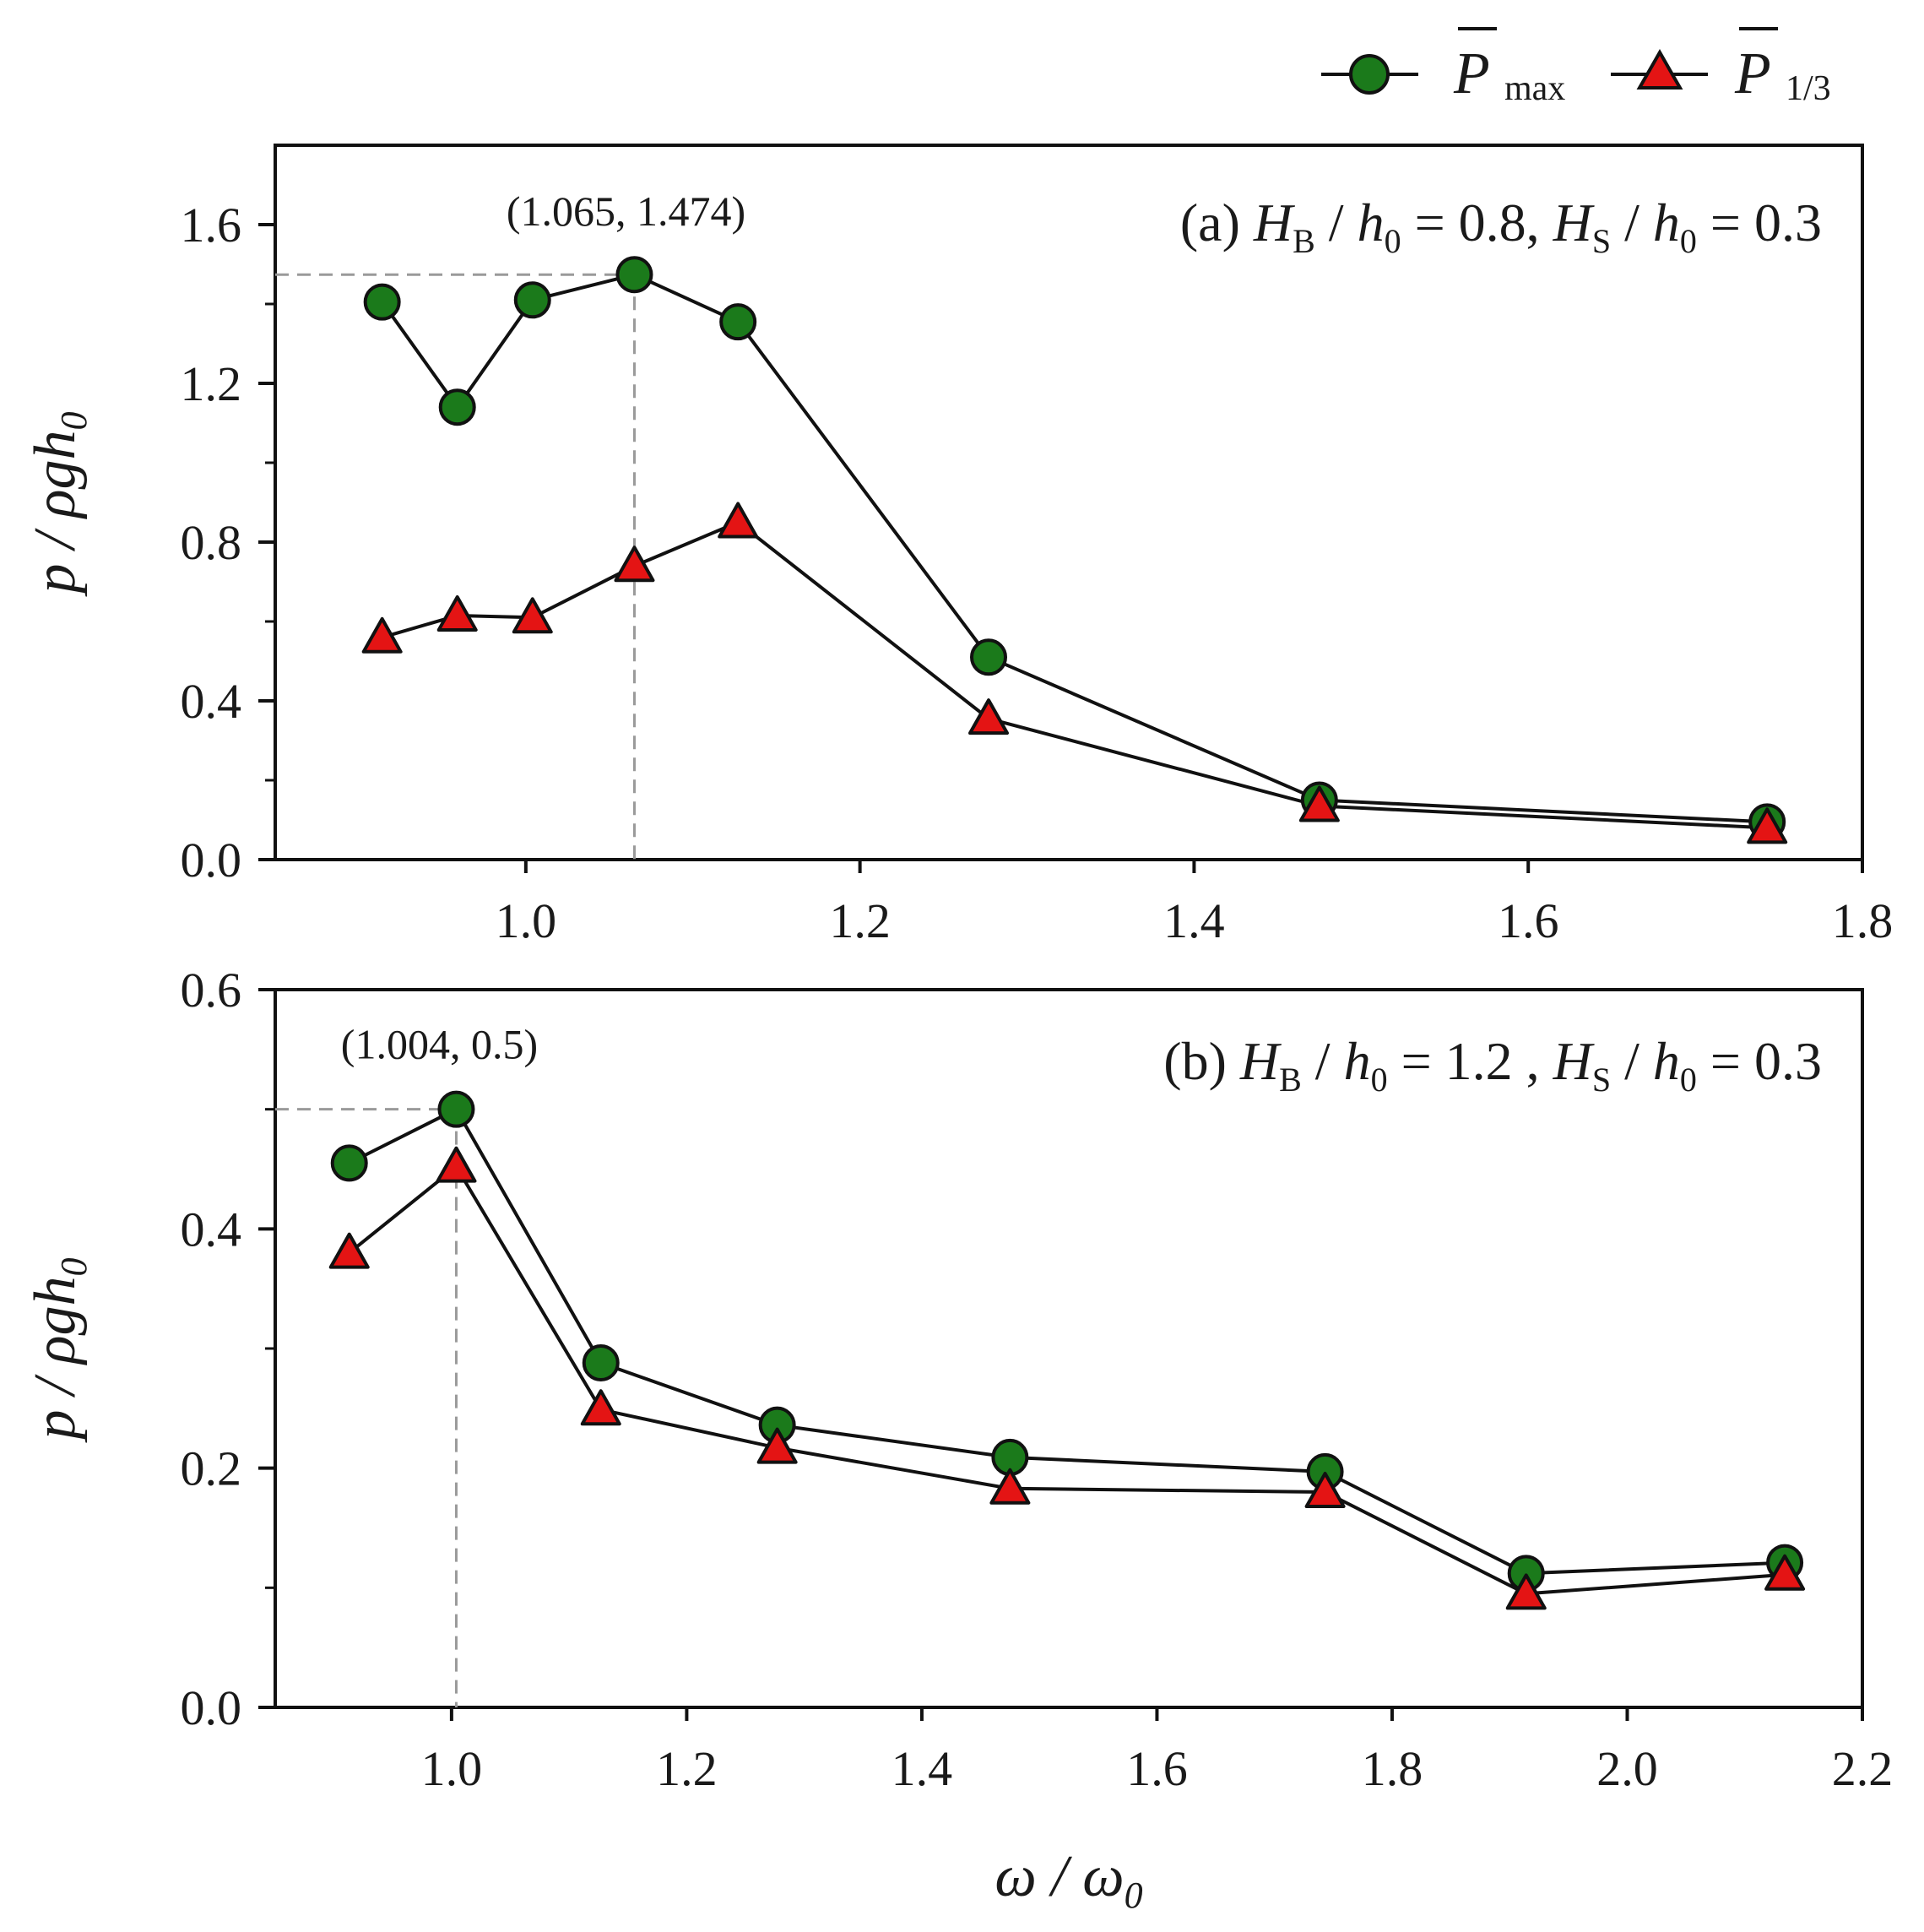 The image size is (1924, 1932). I want to click on panel-a-ylabel: p / ρgh0, so click(59, 504).